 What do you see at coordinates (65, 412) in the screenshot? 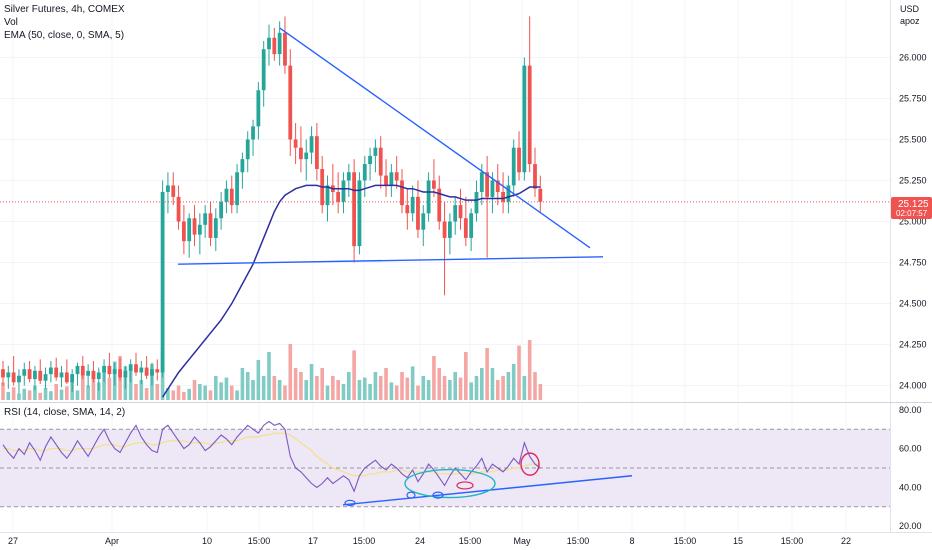
I see `rsi-legend: RSI (14, close, SMA, 14, 2)` at bounding box center [65, 412].